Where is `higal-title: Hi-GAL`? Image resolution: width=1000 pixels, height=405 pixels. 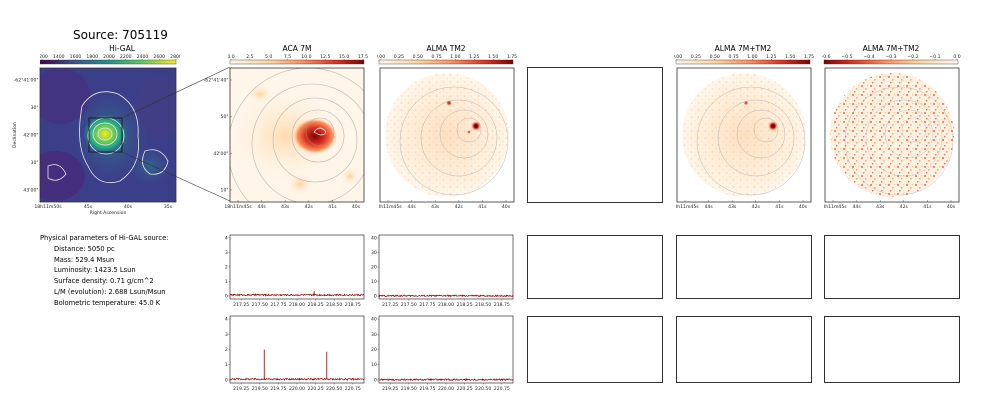
higal-title: Hi-GAL is located at coordinates (122, 48).